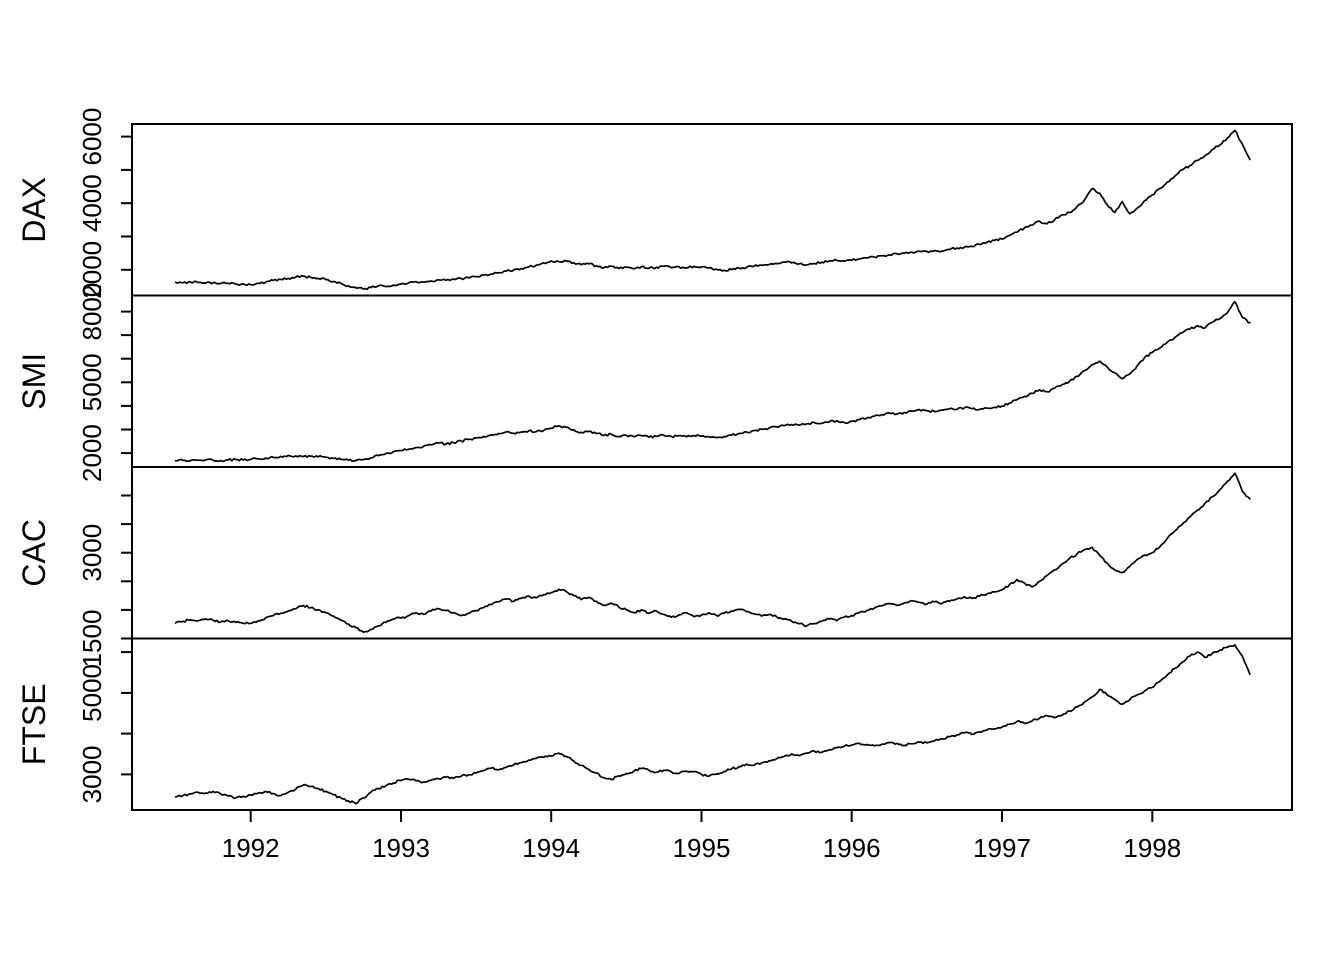 This screenshot has height=960, width=1344. Describe the element at coordinates (401, 848) in the screenshot. I see `x-tick-label-1993: 1993` at that location.